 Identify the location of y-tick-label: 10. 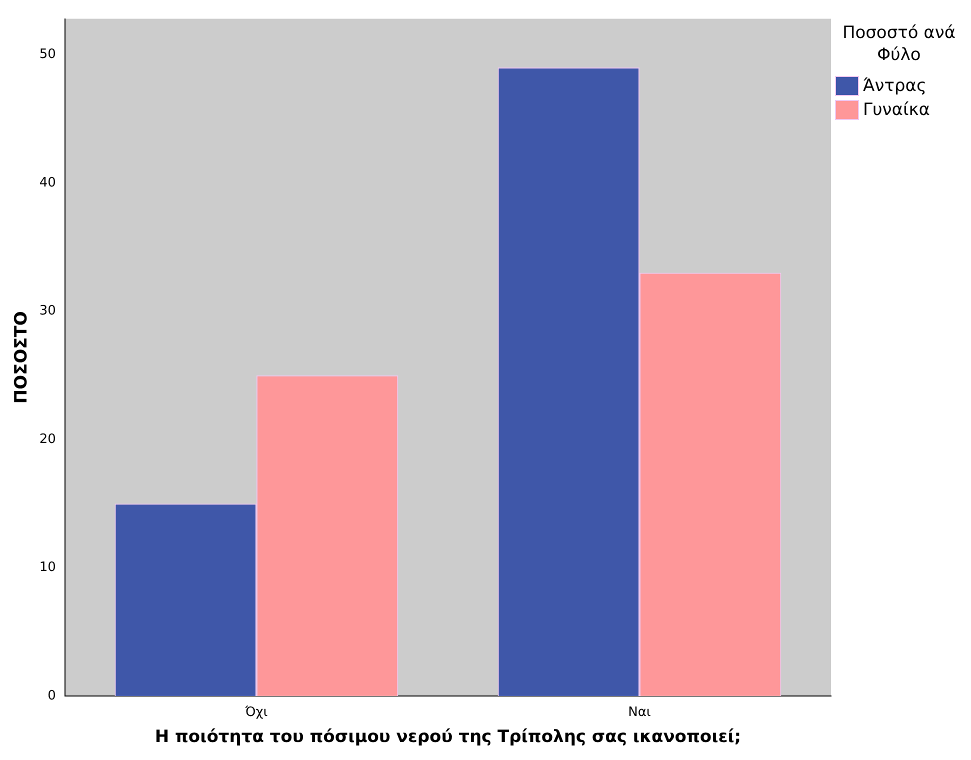
(47, 568).